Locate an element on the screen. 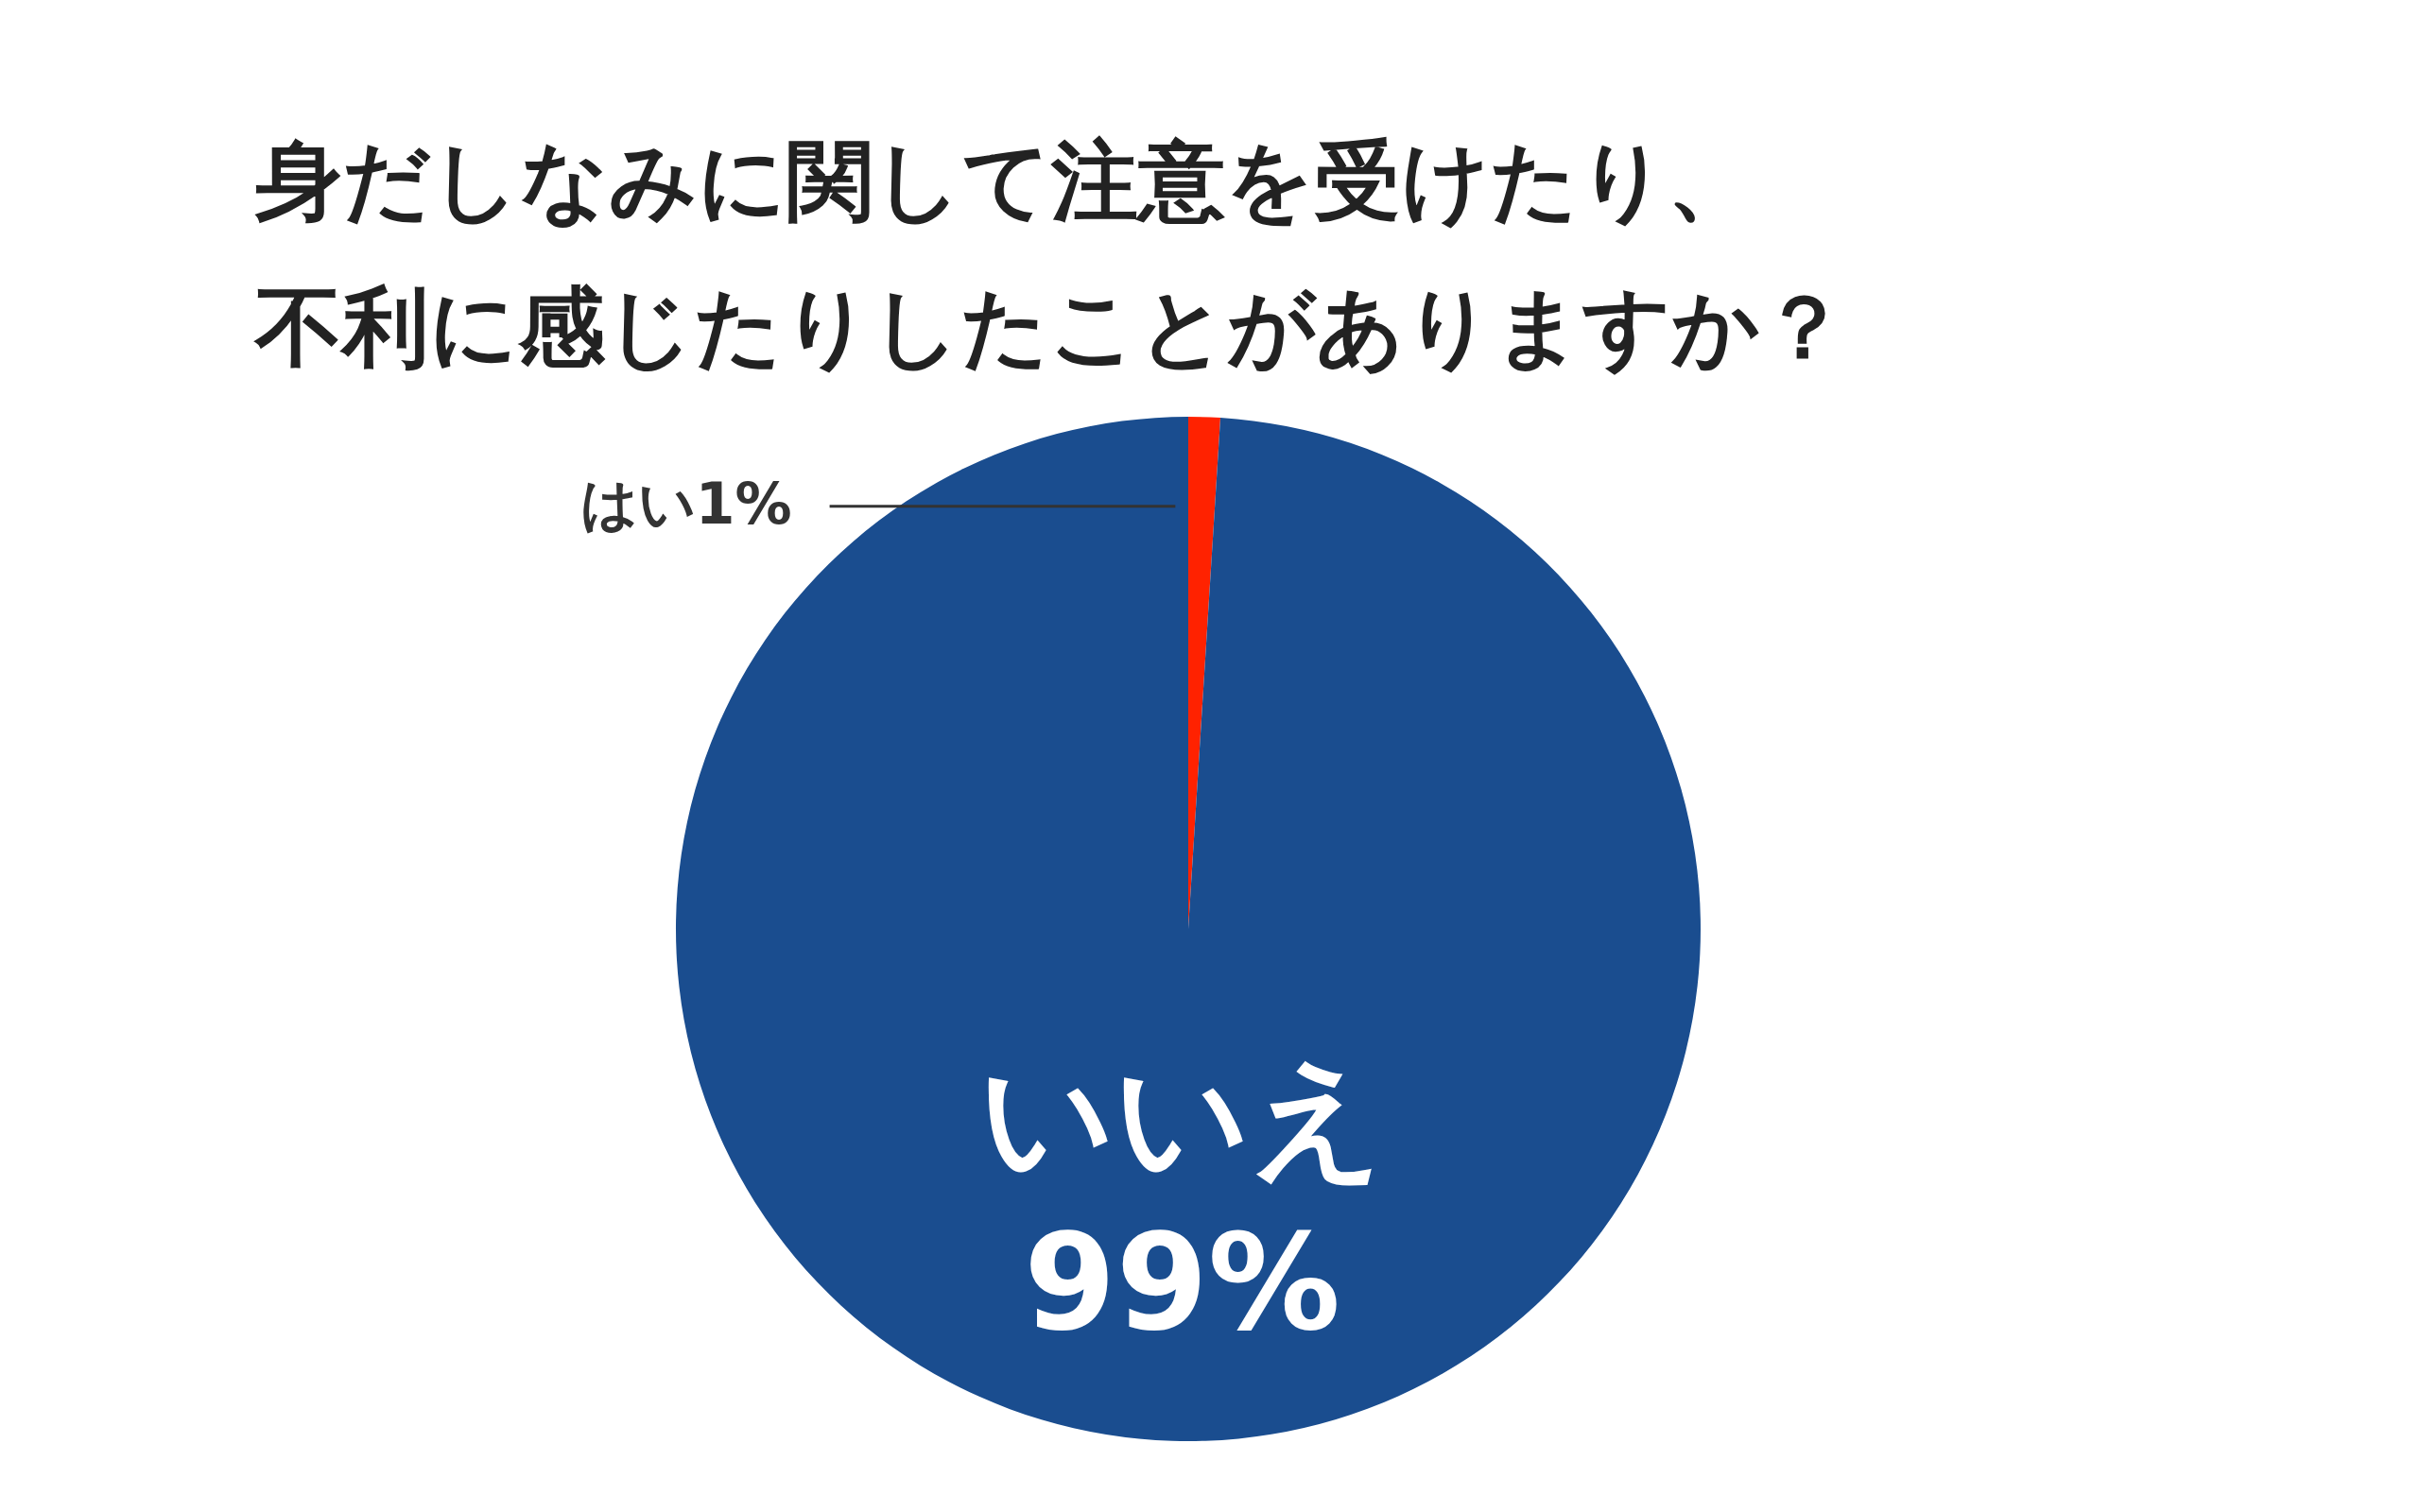 This screenshot has height=1512, width=2420. data-label: 99% is located at coordinates (1182, 1282).